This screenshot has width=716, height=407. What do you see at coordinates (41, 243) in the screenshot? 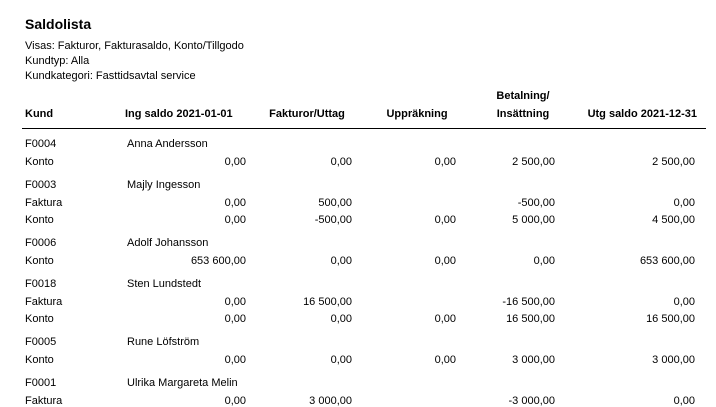
I see `customer-id: F0006` at bounding box center [41, 243].